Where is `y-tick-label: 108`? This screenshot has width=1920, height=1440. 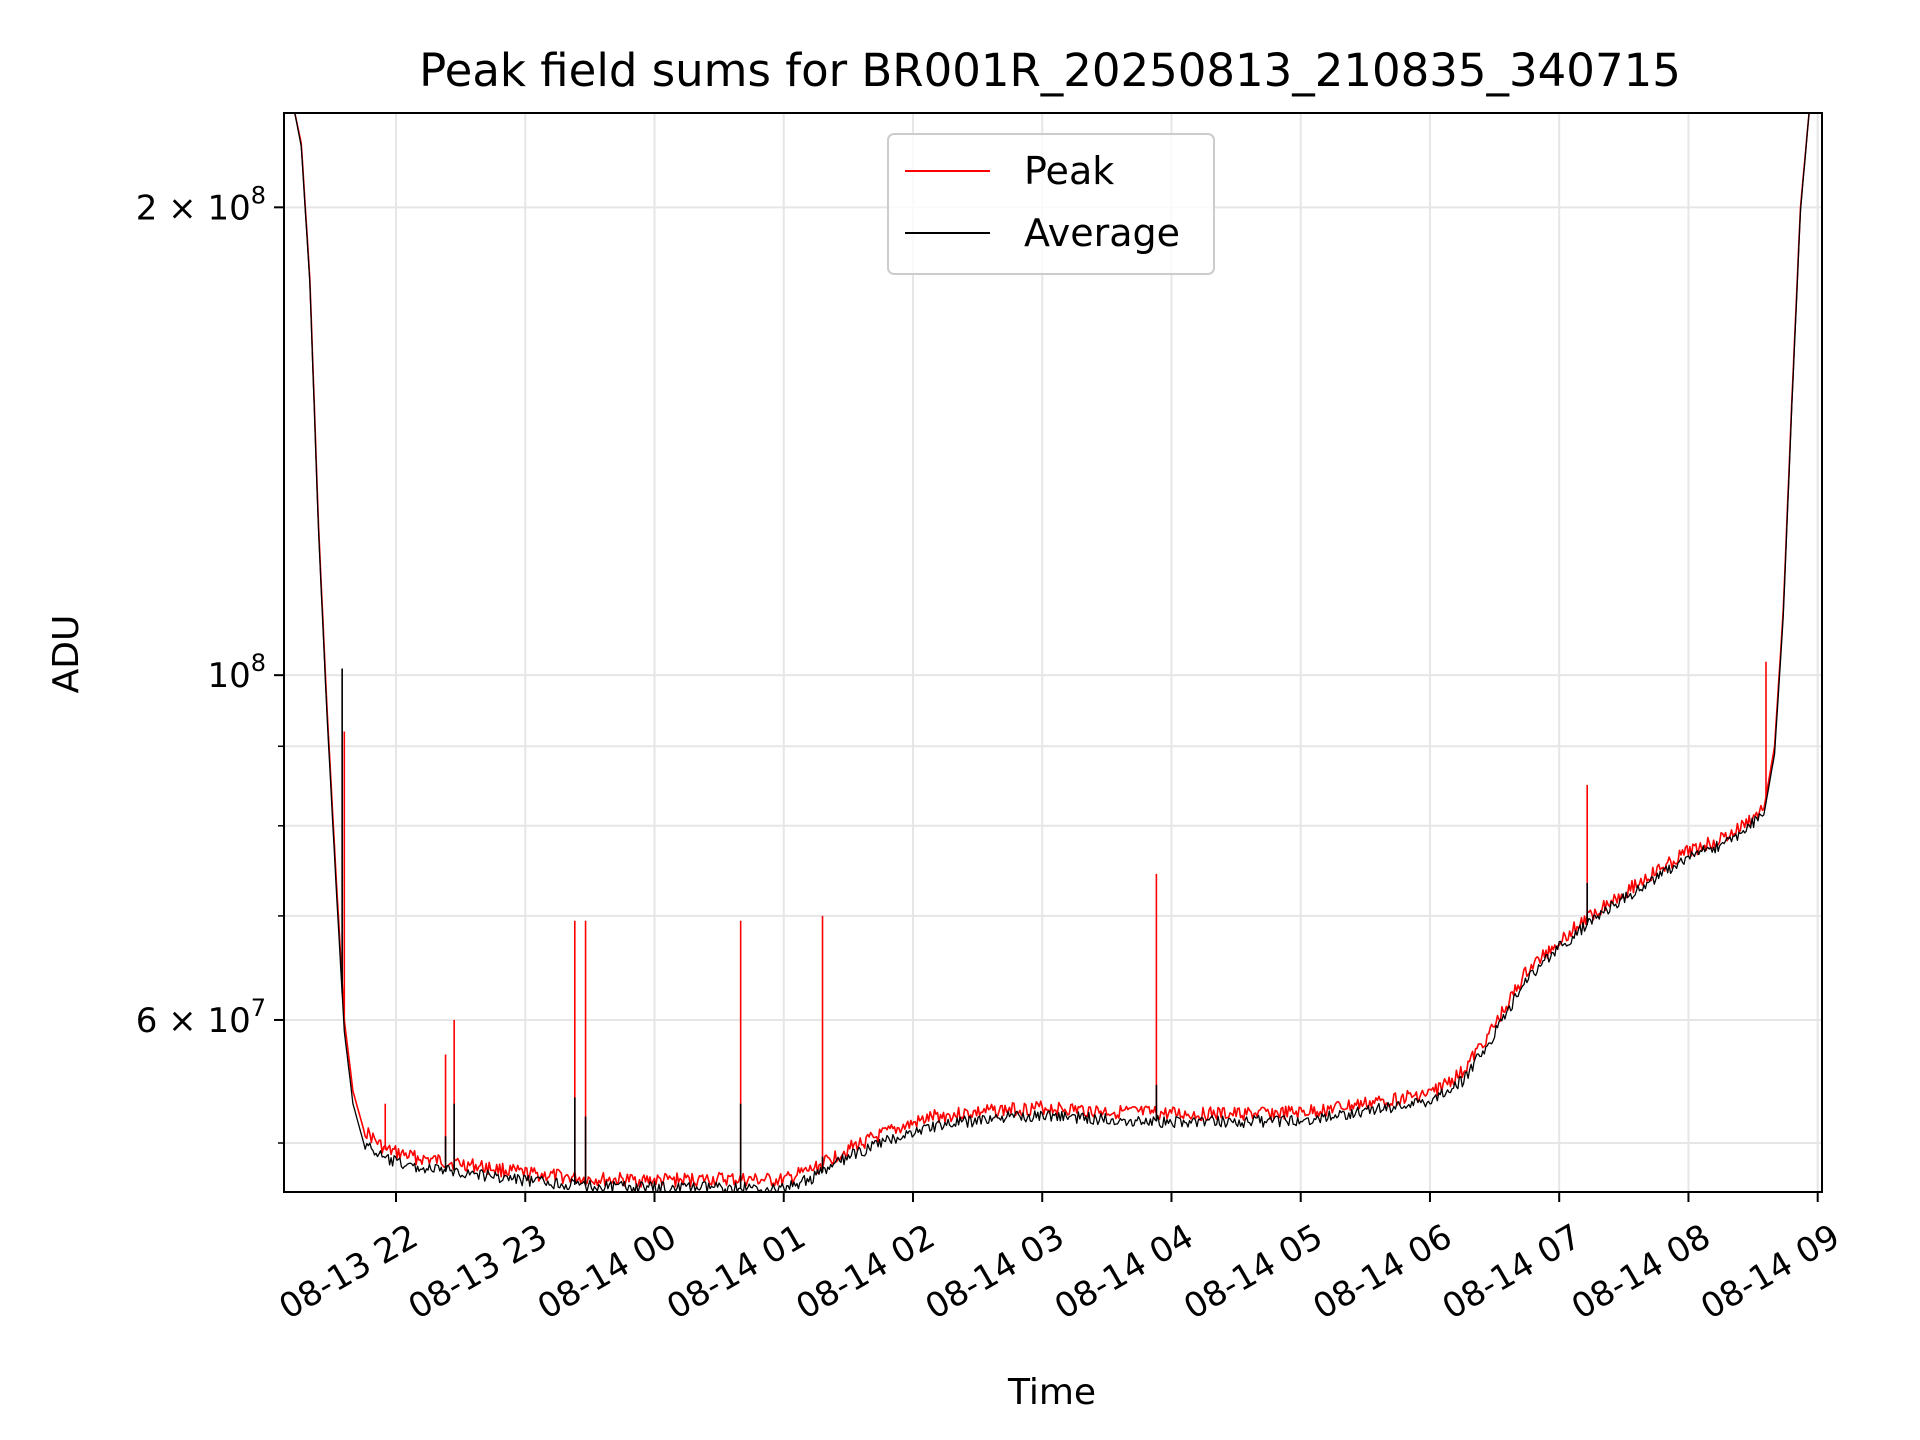 y-tick-label: 108 is located at coordinates (236, 672).